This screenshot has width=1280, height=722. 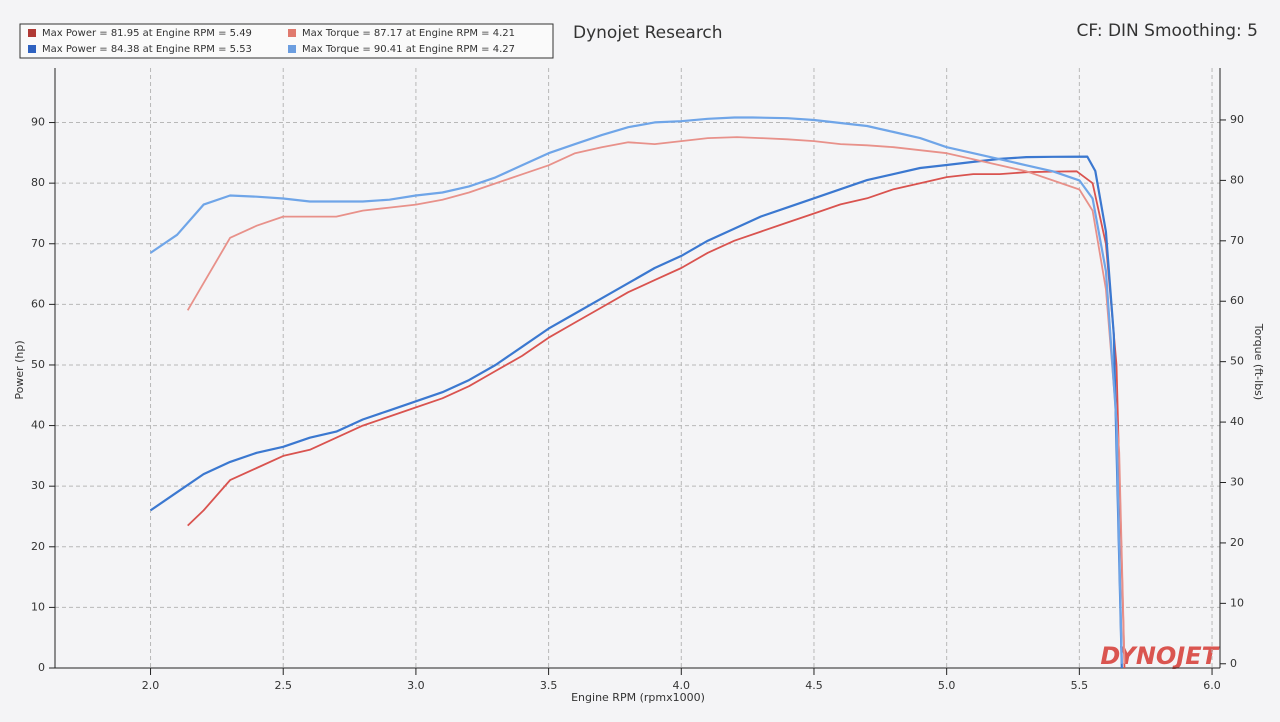 I want to click on chart-title: Dynojet Research, so click(x=648, y=33).